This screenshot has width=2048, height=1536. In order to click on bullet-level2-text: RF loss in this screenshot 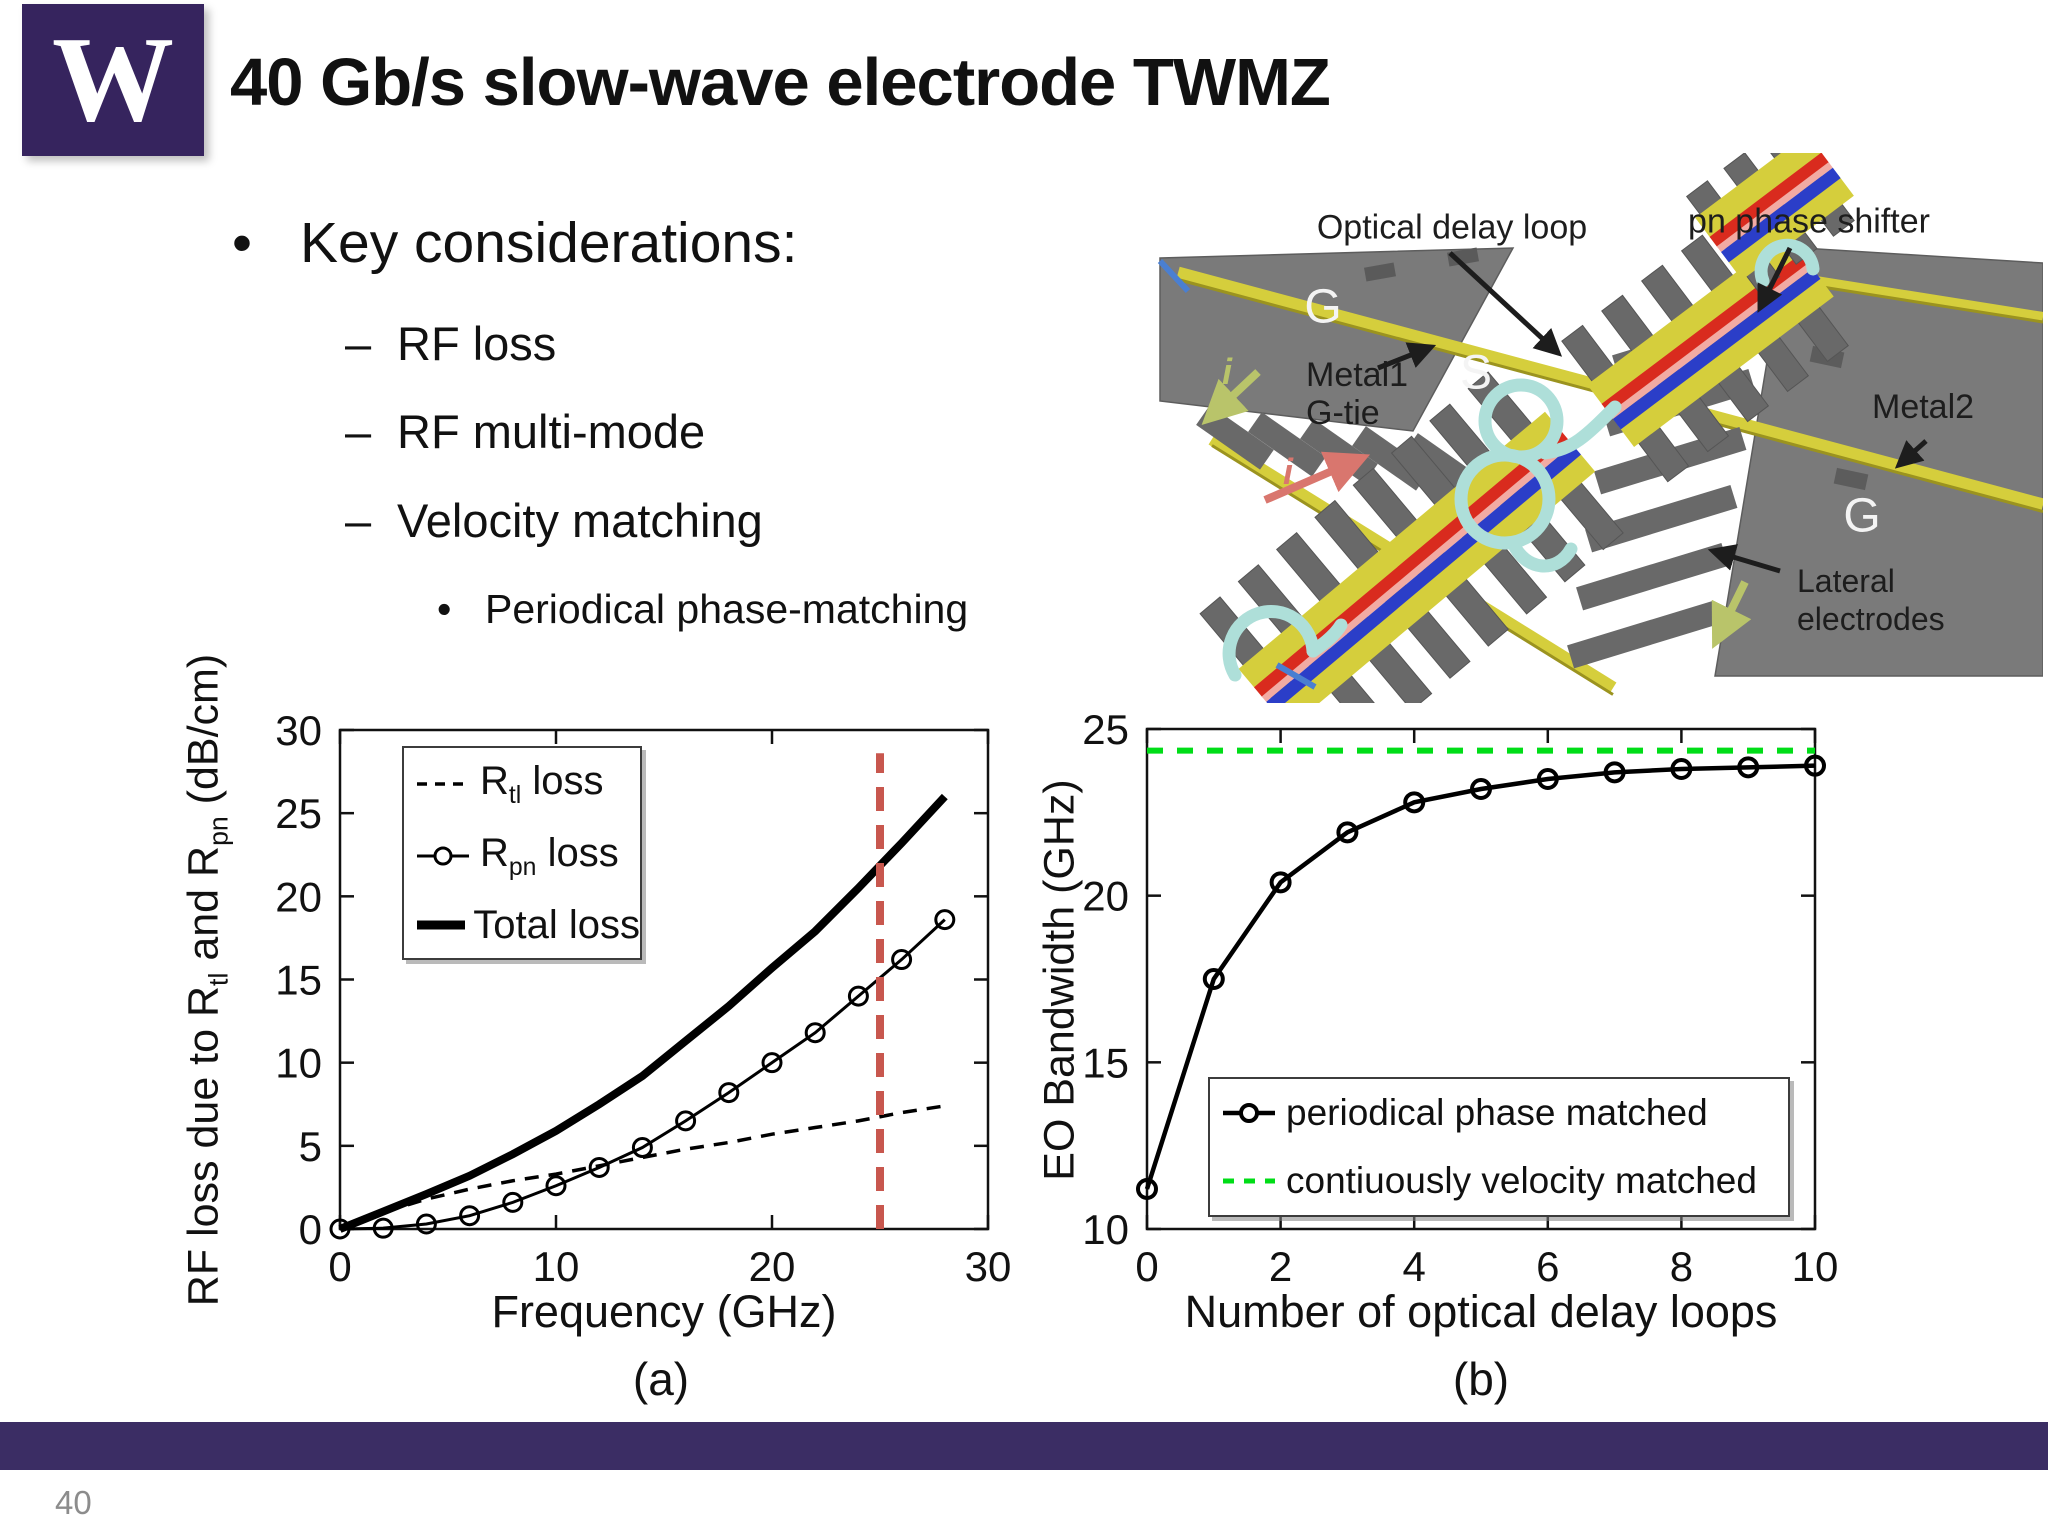, I will do `click(477, 343)`.